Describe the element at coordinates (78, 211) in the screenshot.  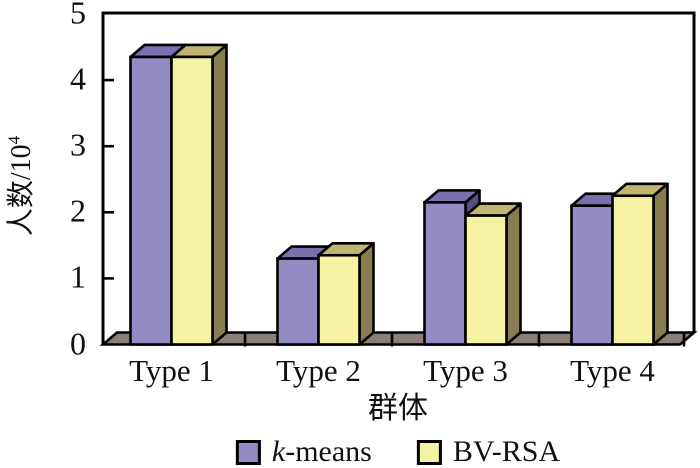
I see `y-tick-label-2: 2` at that location.